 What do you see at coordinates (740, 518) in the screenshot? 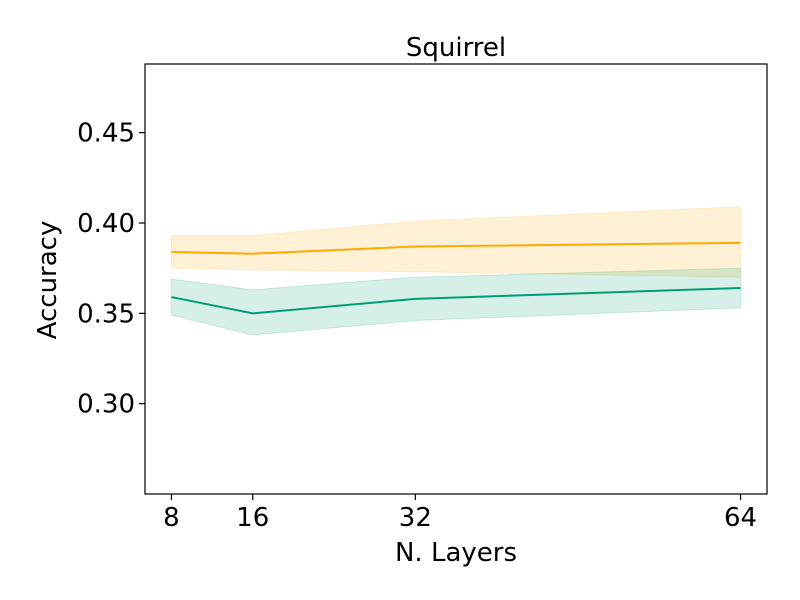
I see `x-tick-label: 64` at bounding box center [740, 518].